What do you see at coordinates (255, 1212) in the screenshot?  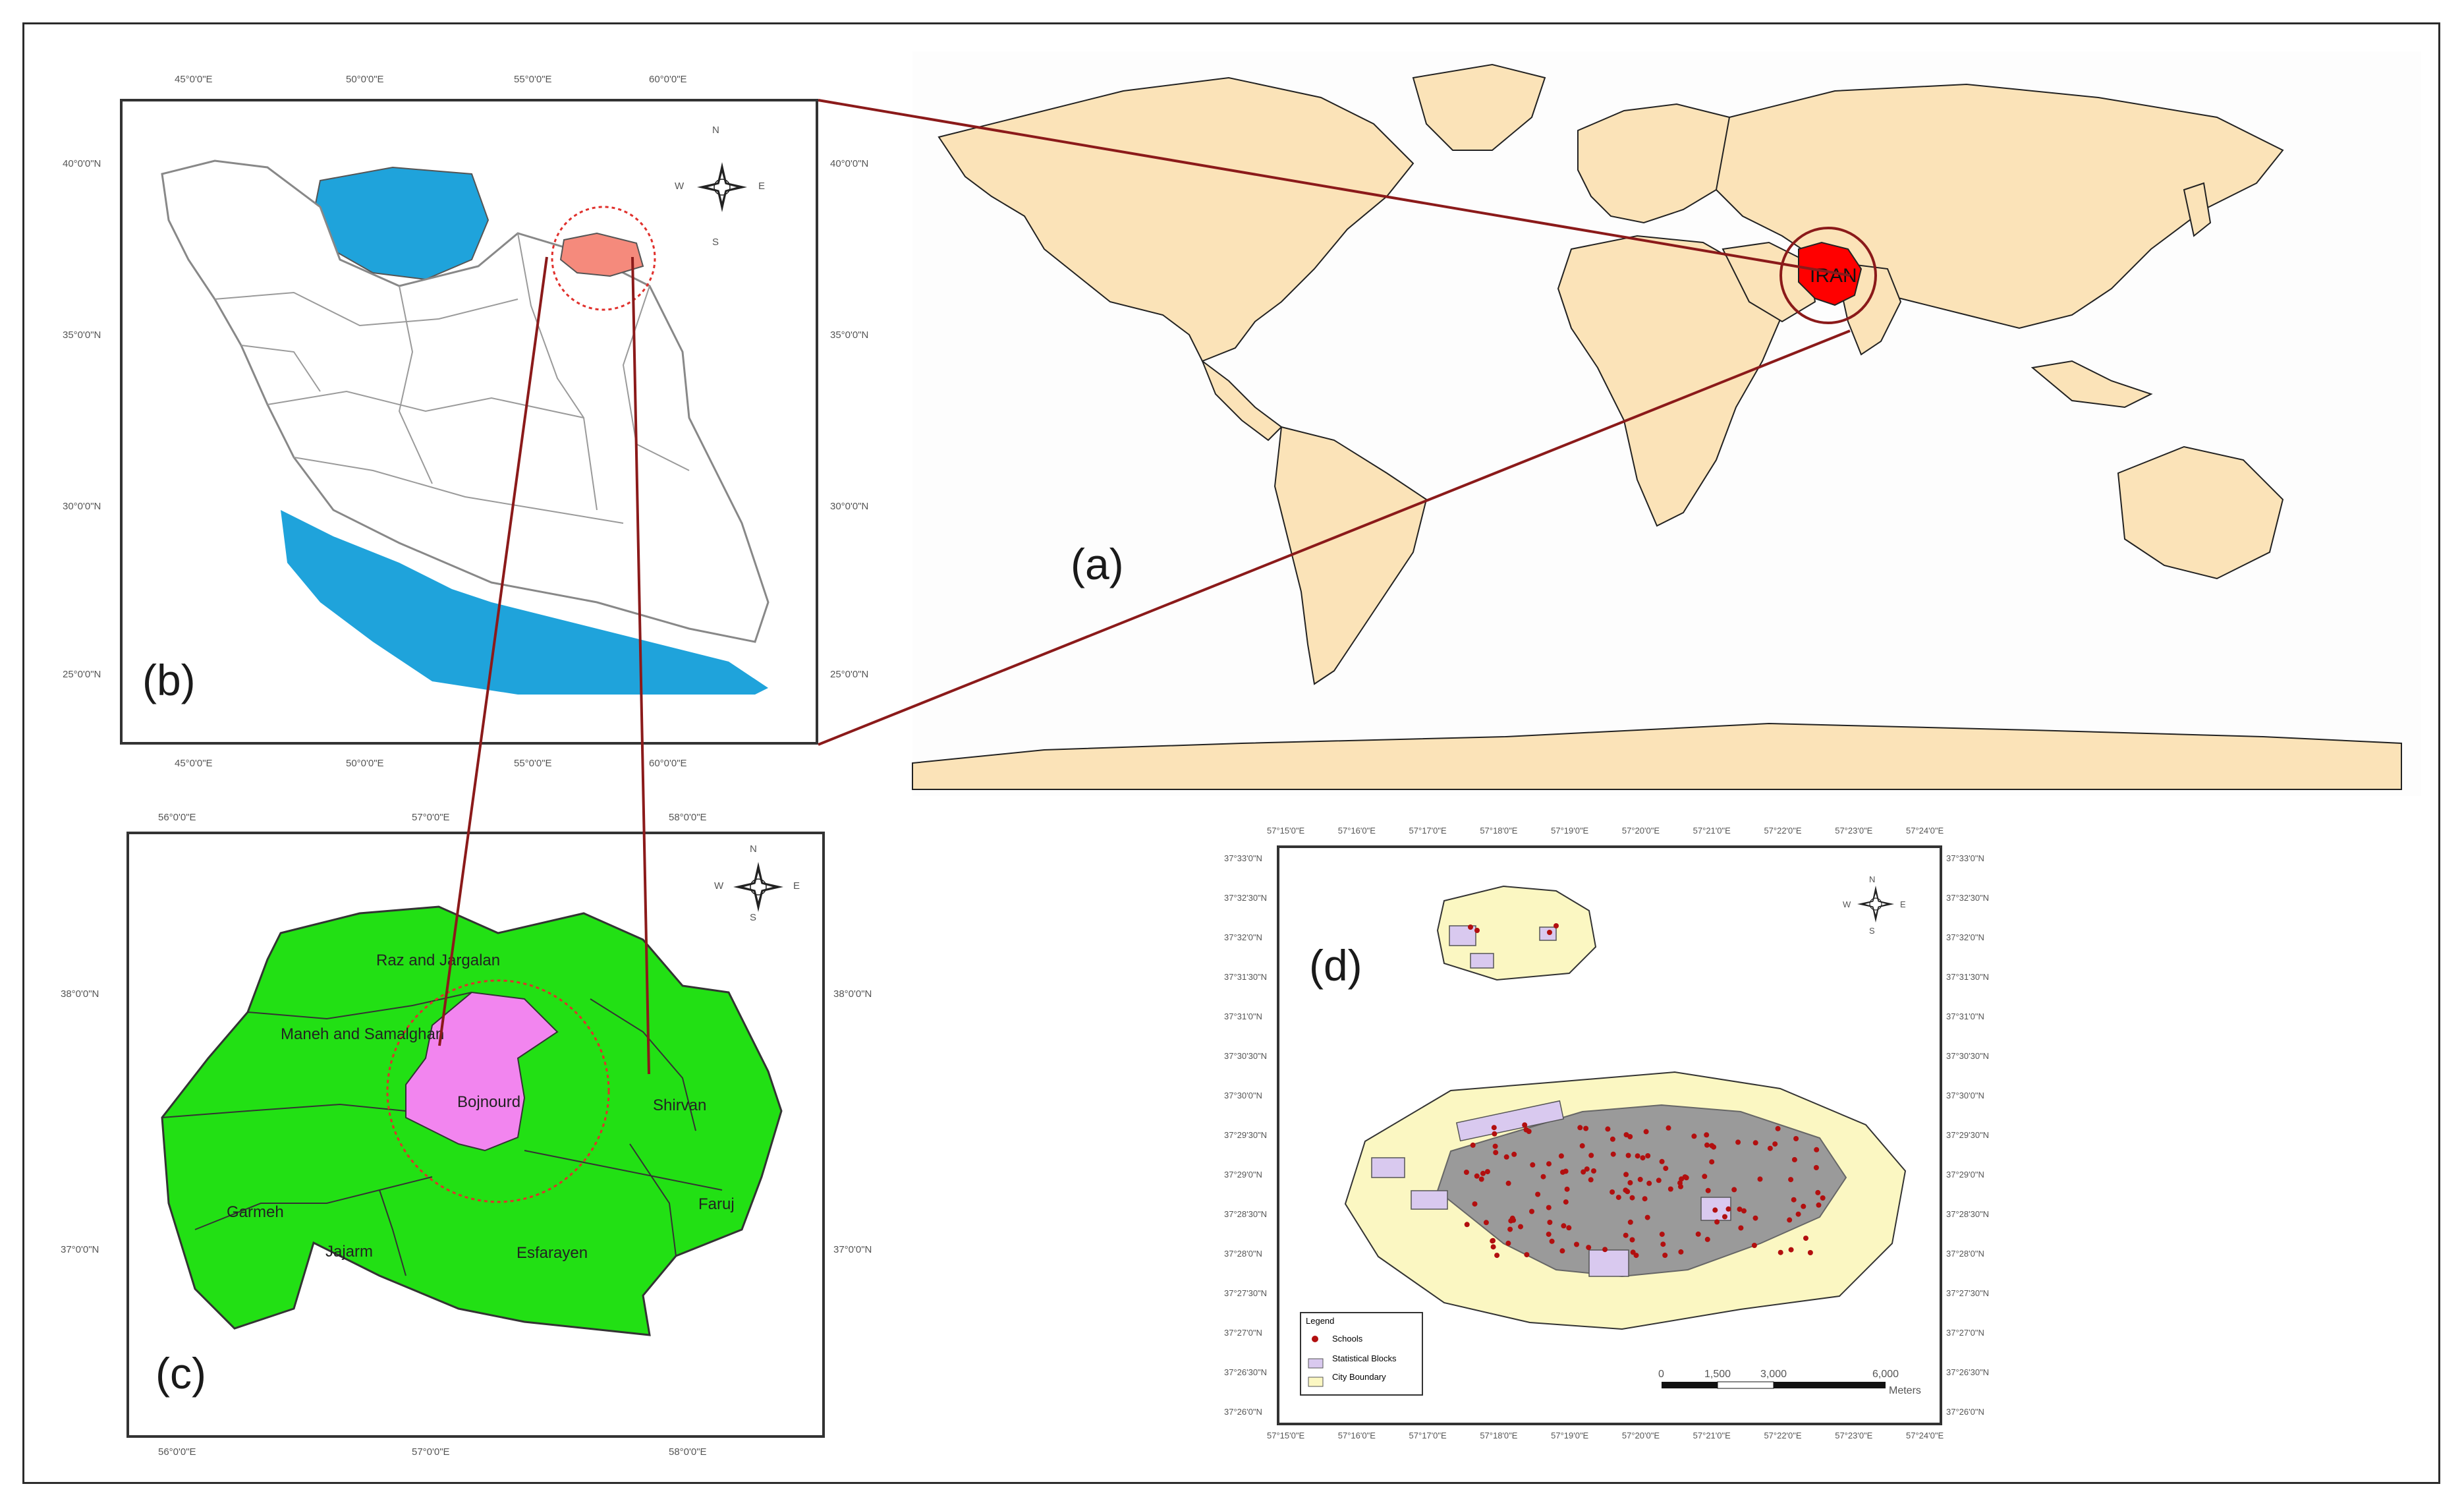 I see `place-garmeh: Garmeh` at bounding box center [255, 1212].